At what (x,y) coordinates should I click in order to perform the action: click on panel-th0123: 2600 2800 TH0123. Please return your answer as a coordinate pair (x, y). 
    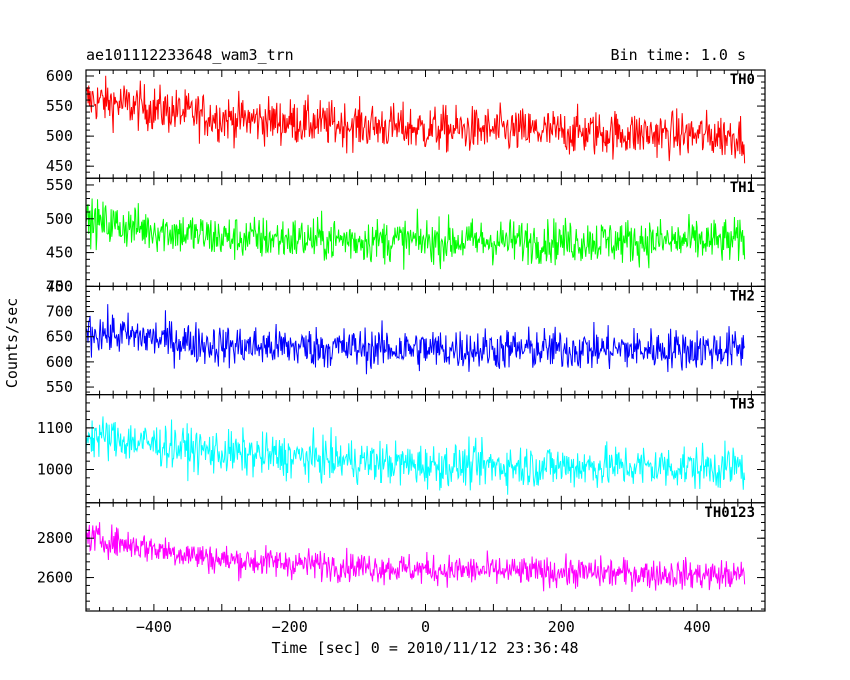
    Looking at the image, I should click on (401, 557).